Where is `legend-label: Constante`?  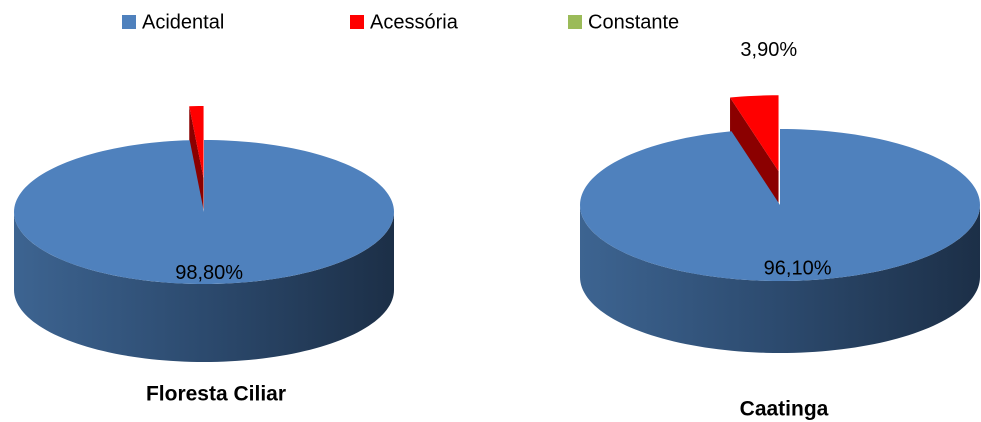
legend-label: Constante is located at coordinates (633, 22).